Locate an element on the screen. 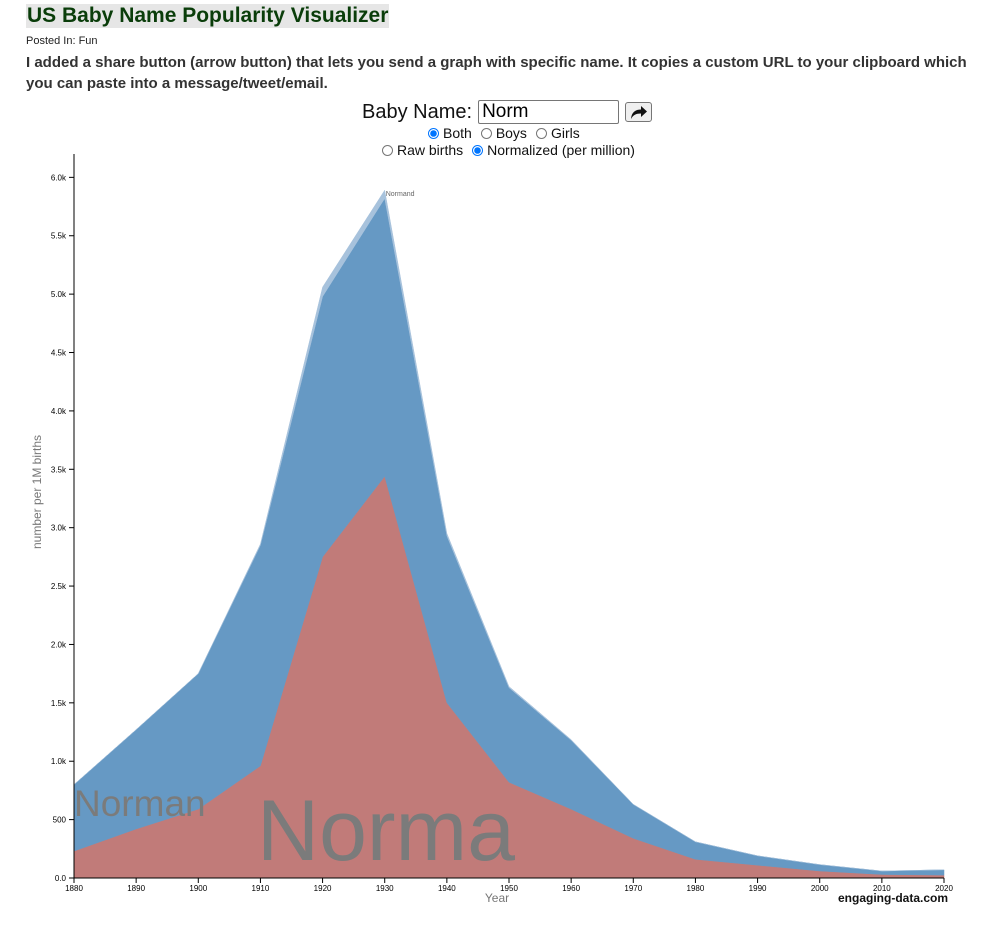  y-tick-label: 1.0k is located at coordinates (59, 761).